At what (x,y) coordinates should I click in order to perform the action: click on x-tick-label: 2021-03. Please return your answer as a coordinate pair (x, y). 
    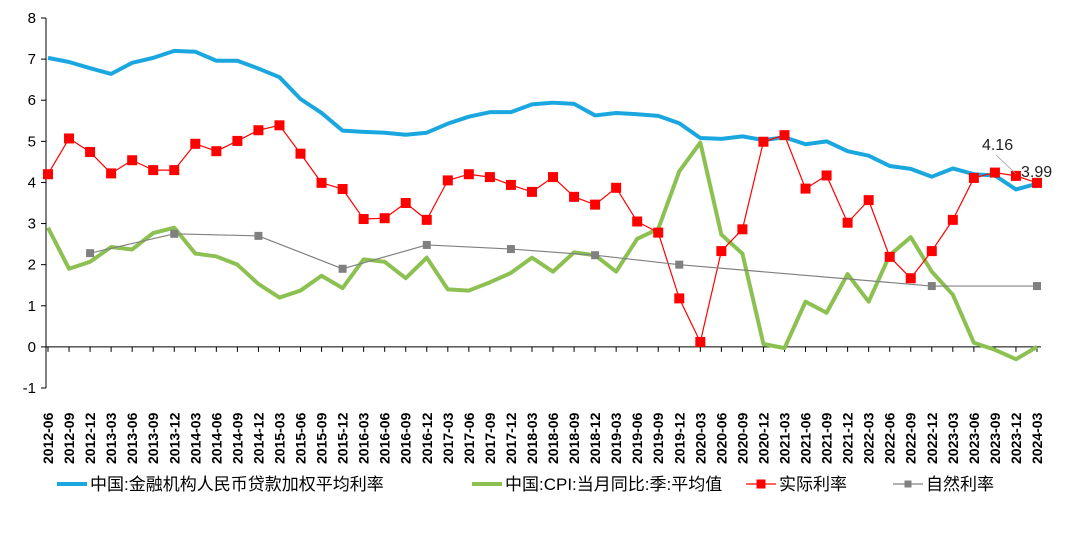
    Looking at the image, I should click on (784, 438).